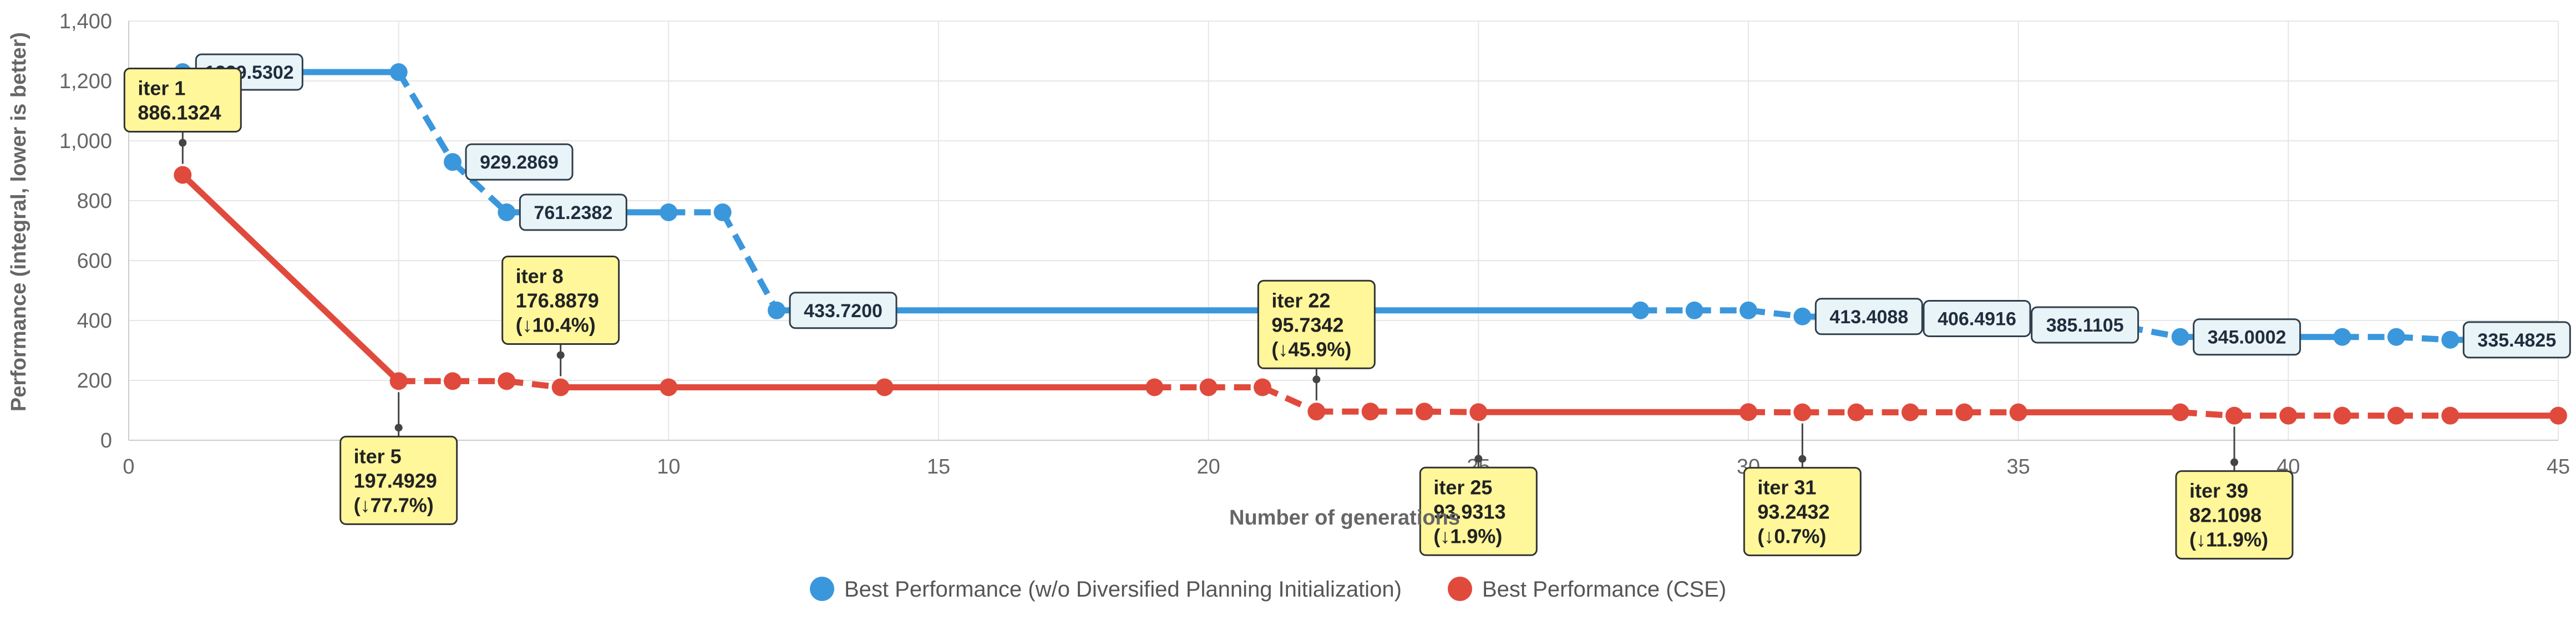 The width and height of the screenshot is (2576, 621). I want to click on x-tick-label: 0, so click(128, 467).